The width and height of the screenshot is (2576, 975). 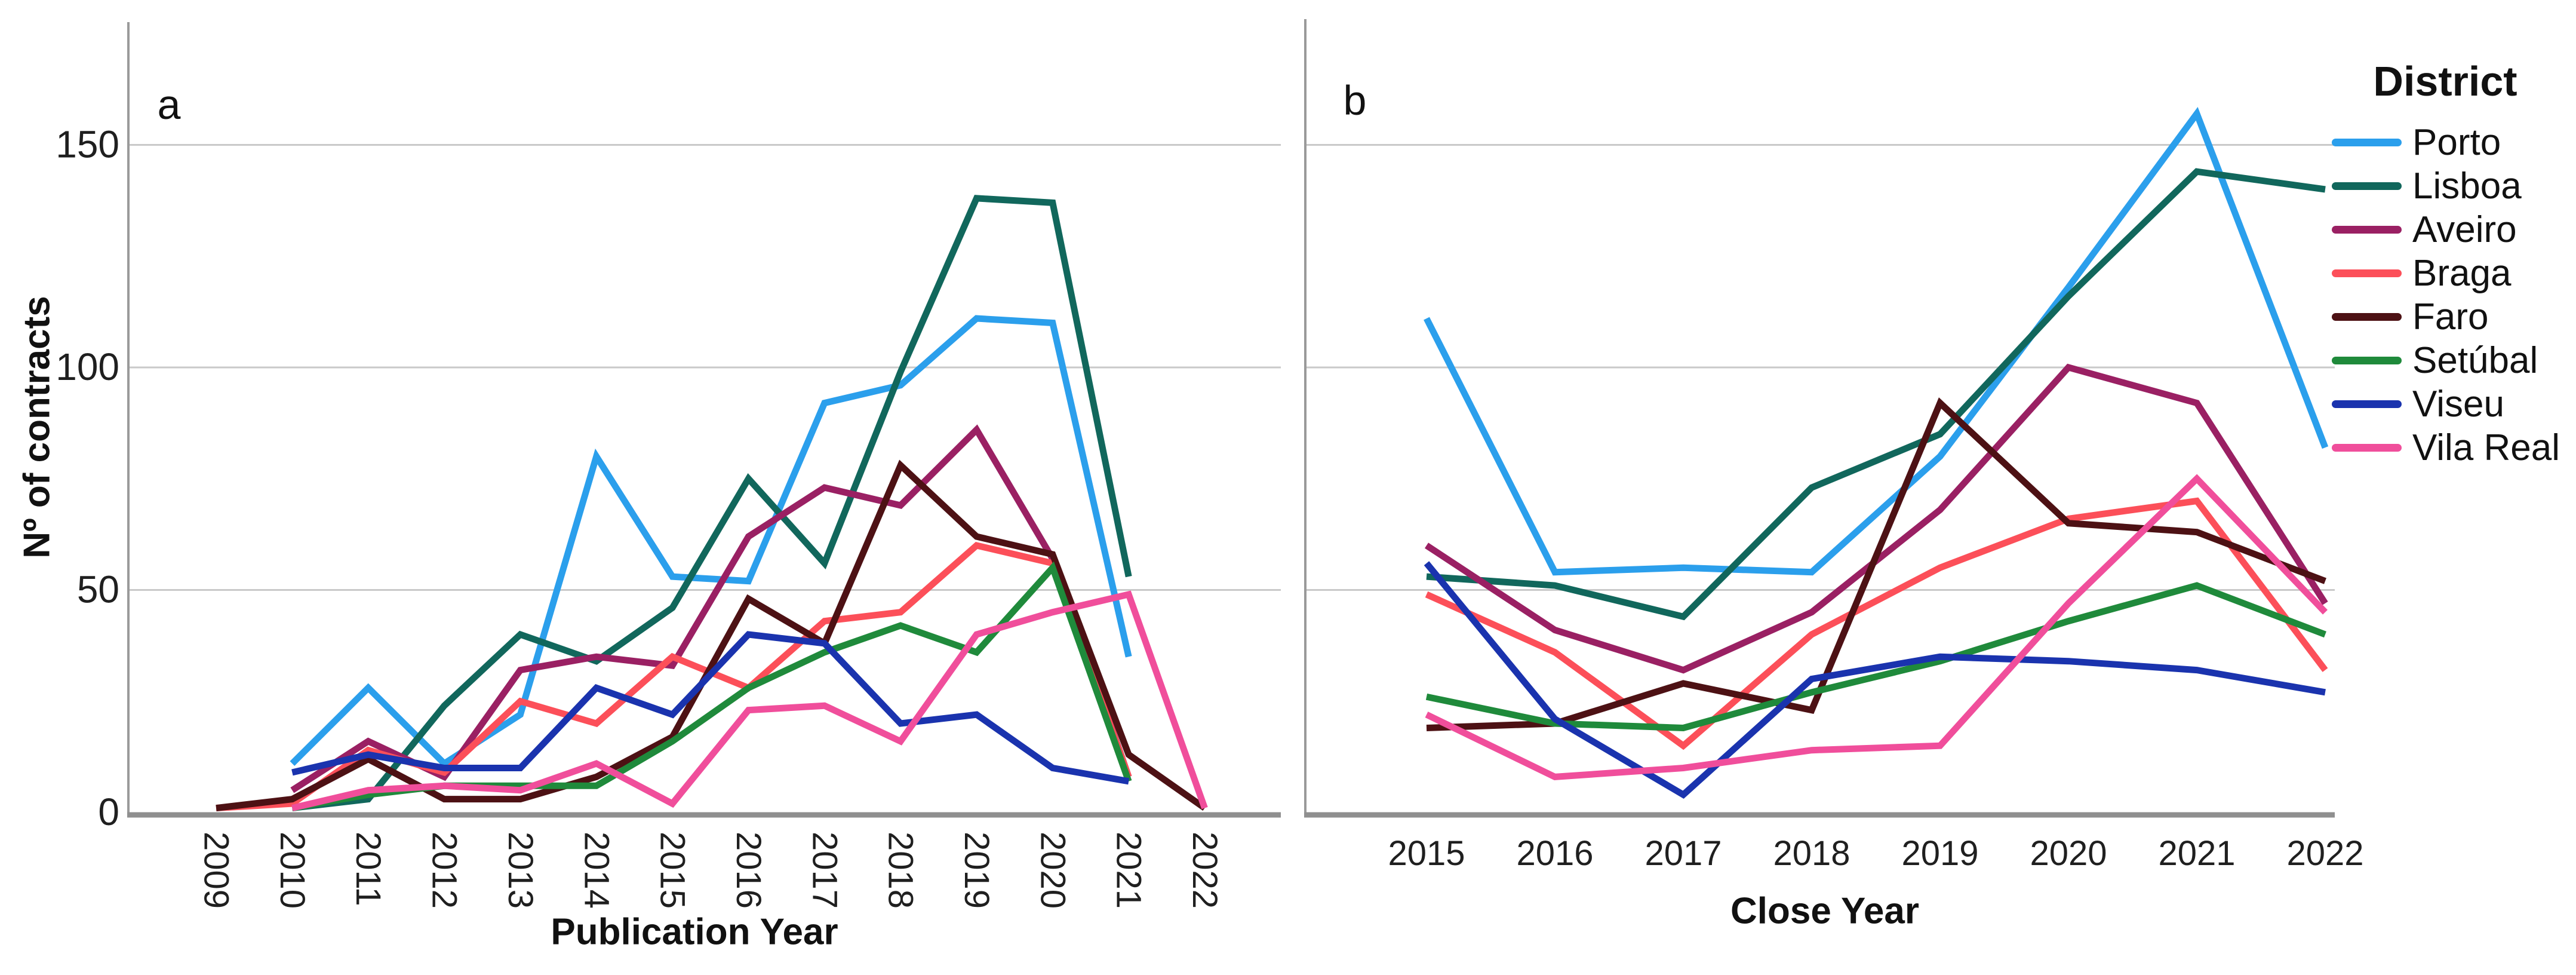 I want to click on panel-b-label: b, so click(x=1355, y=100).